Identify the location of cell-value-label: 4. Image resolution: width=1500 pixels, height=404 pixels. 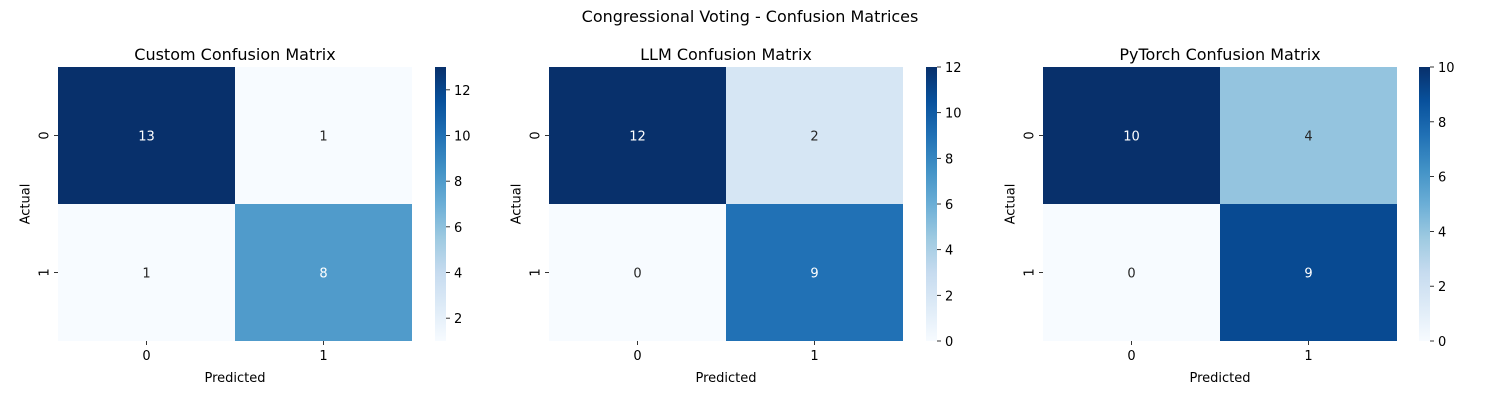
(1308, 137).